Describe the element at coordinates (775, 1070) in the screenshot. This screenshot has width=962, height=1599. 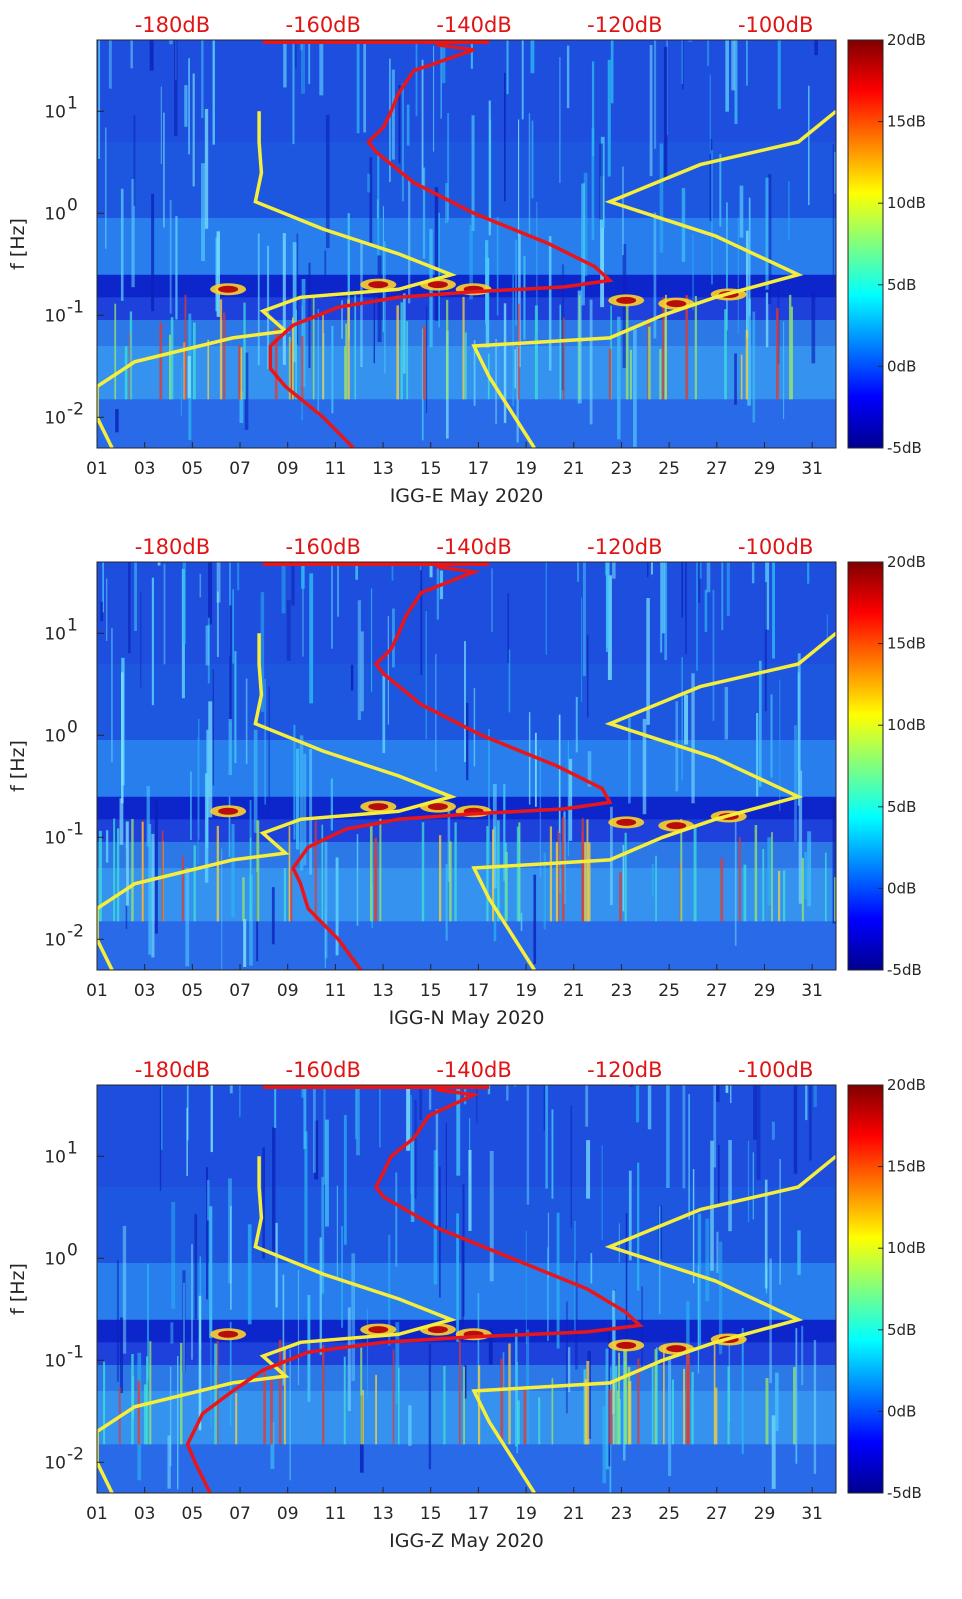
I see `top-axis-label: -100dB` at that location.